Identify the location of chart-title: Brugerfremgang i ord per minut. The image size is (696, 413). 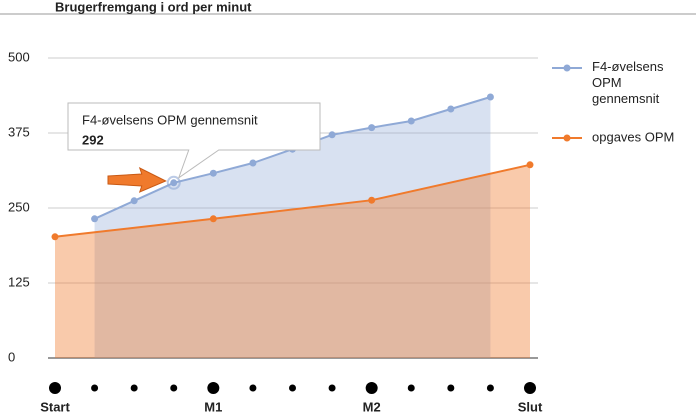
(153, 7).